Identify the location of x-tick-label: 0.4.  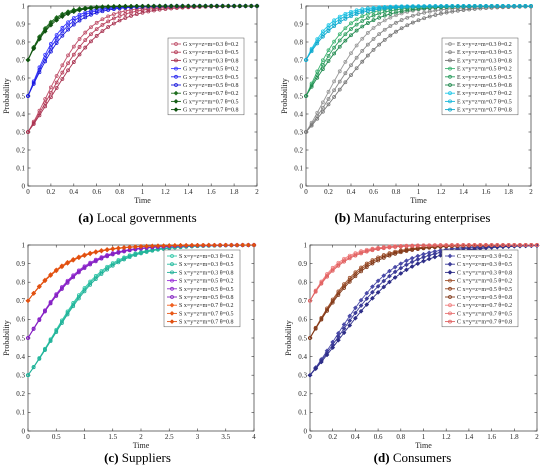
(73, 192).